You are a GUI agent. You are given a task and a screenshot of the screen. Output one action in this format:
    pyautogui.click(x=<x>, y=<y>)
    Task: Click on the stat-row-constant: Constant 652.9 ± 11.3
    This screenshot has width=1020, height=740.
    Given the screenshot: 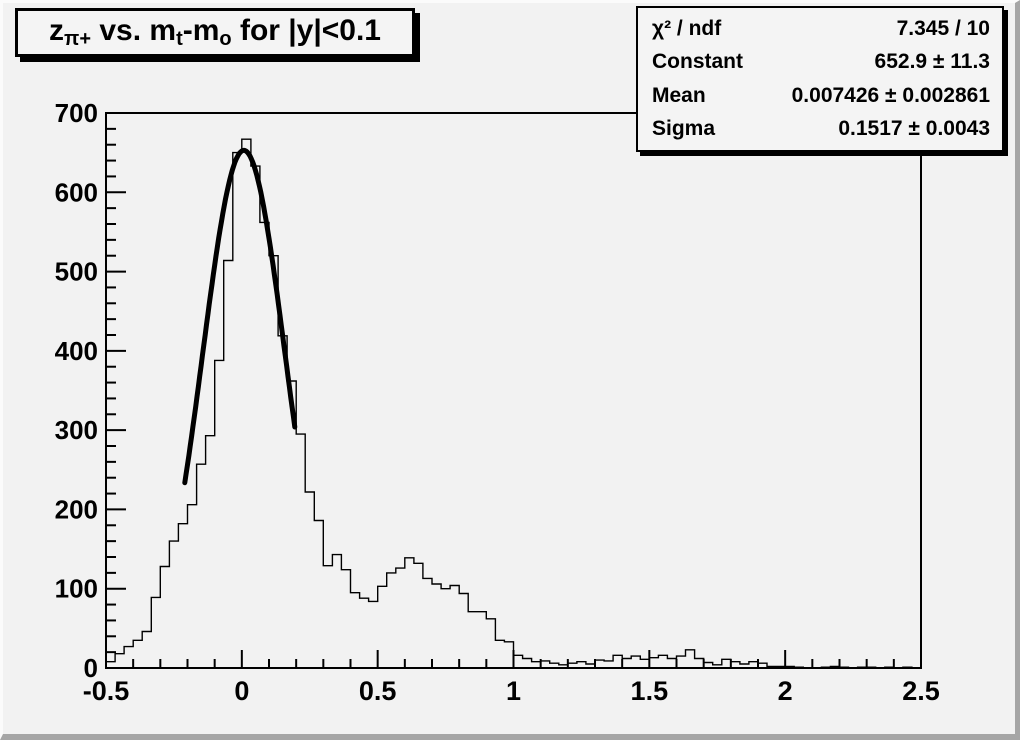 What is the action you would take?
    pyautogui.click(x=820, y=62)
    